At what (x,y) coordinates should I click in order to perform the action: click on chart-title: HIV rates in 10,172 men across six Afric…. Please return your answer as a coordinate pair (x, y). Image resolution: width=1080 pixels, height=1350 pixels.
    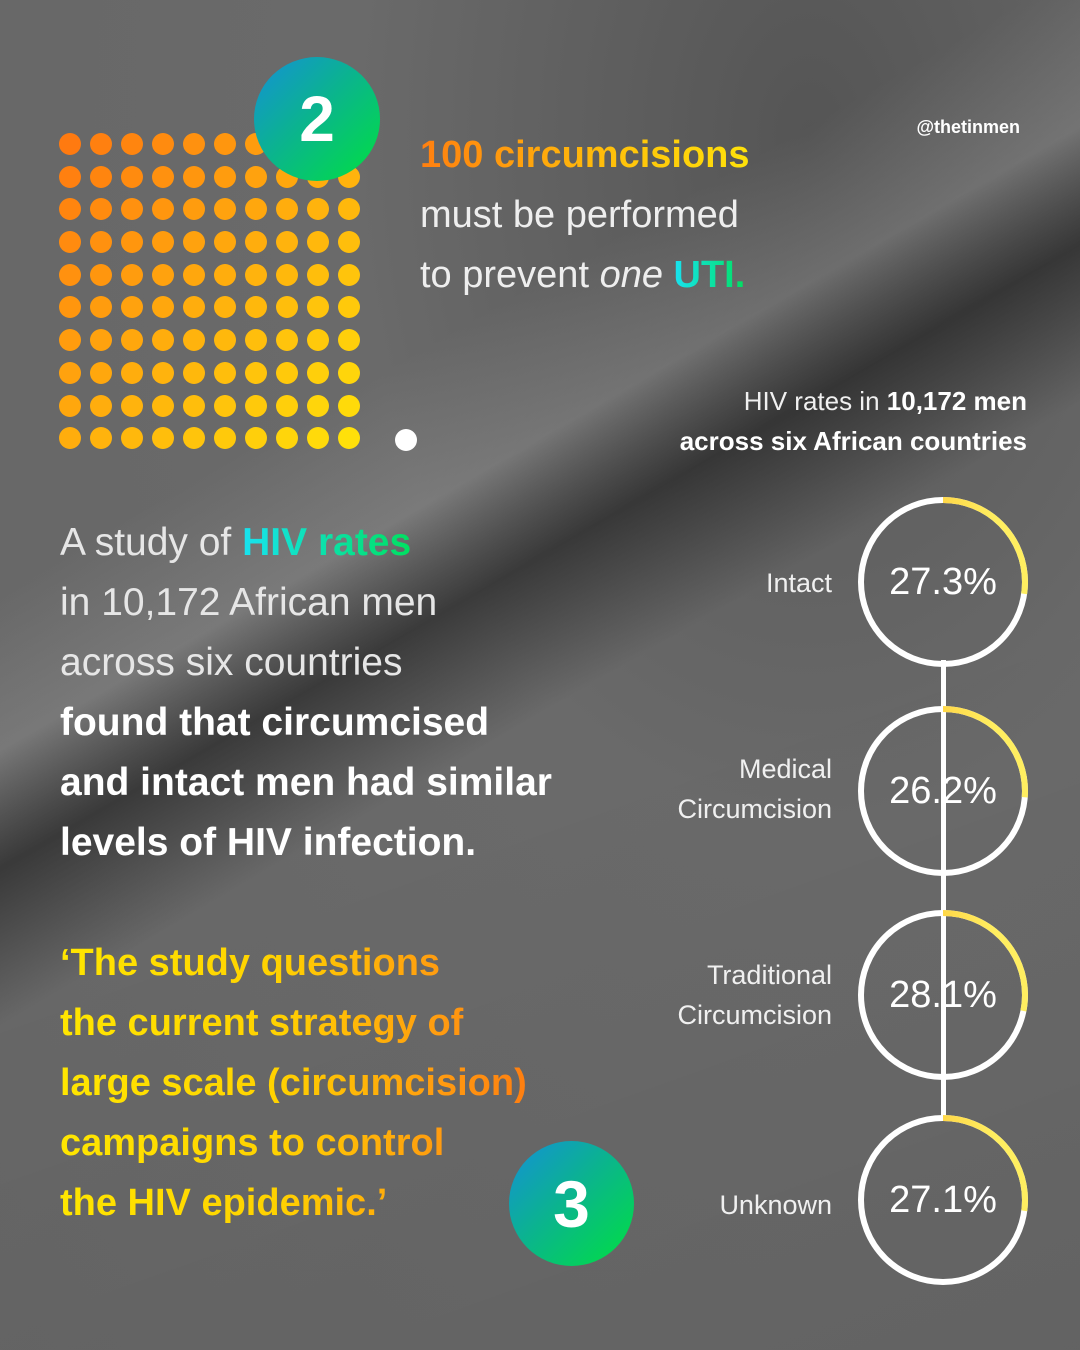
    Looking at the image, I should click on (853, 421).